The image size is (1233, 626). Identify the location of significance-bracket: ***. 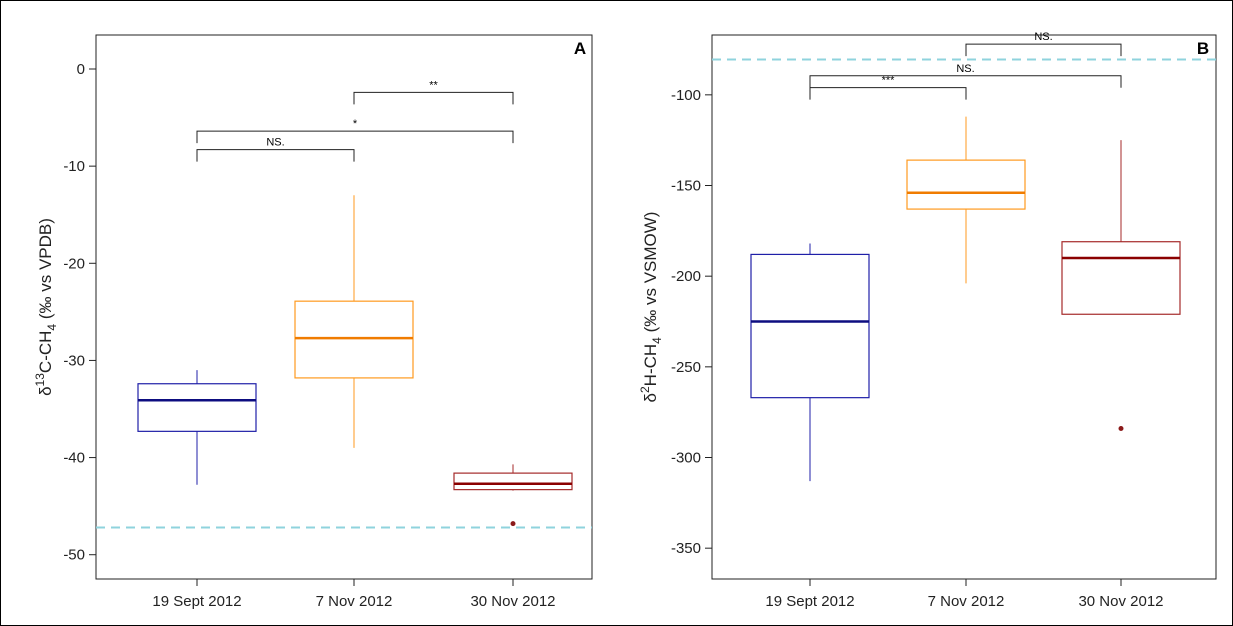
(888, 87).